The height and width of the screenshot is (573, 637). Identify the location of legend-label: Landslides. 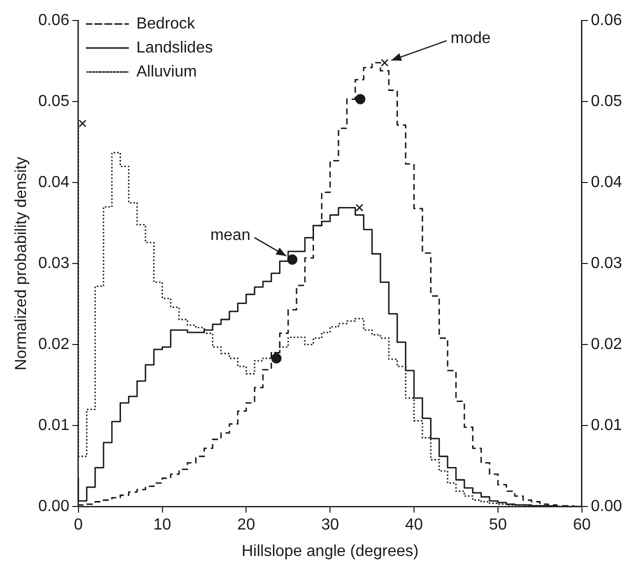
(174, 47).